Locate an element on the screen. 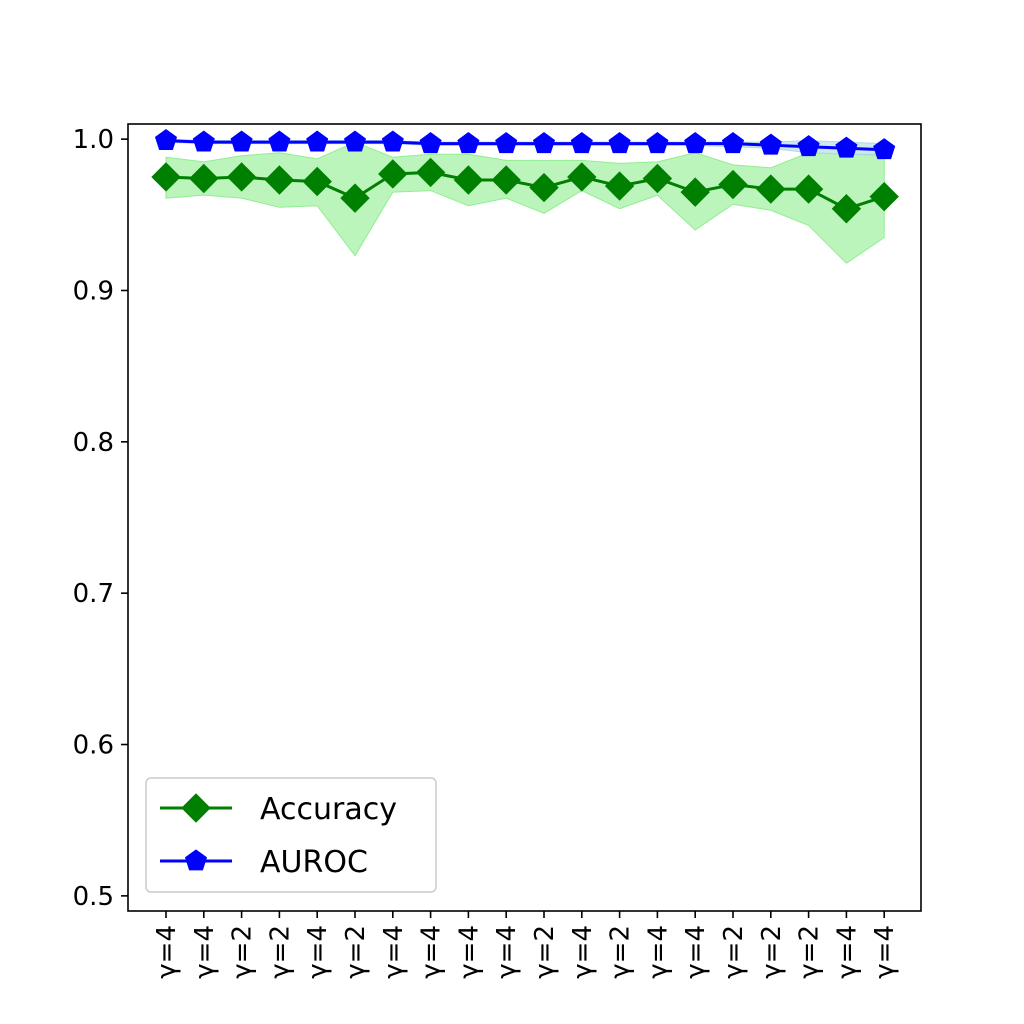 The image size is (1024, 1024). legend-auroc-label: AUROC is located at coordinates (314, 862).